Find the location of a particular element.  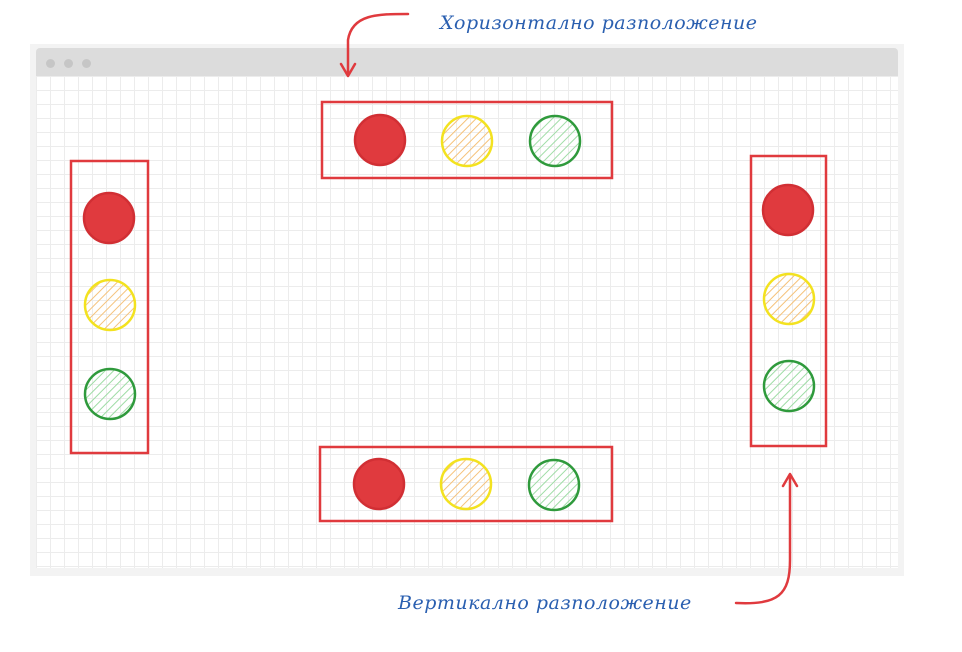

traffic-light-bottom-horizontal is located at coordinates (466, 484).